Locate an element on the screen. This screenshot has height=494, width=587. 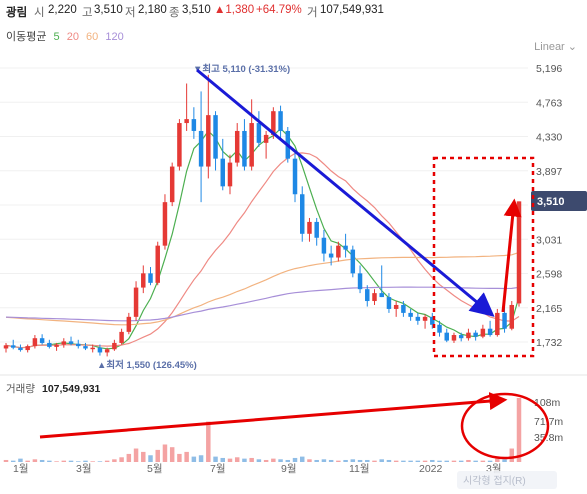
watermark-text: 시각형 접지(R) is located at coordinates (494, 481).